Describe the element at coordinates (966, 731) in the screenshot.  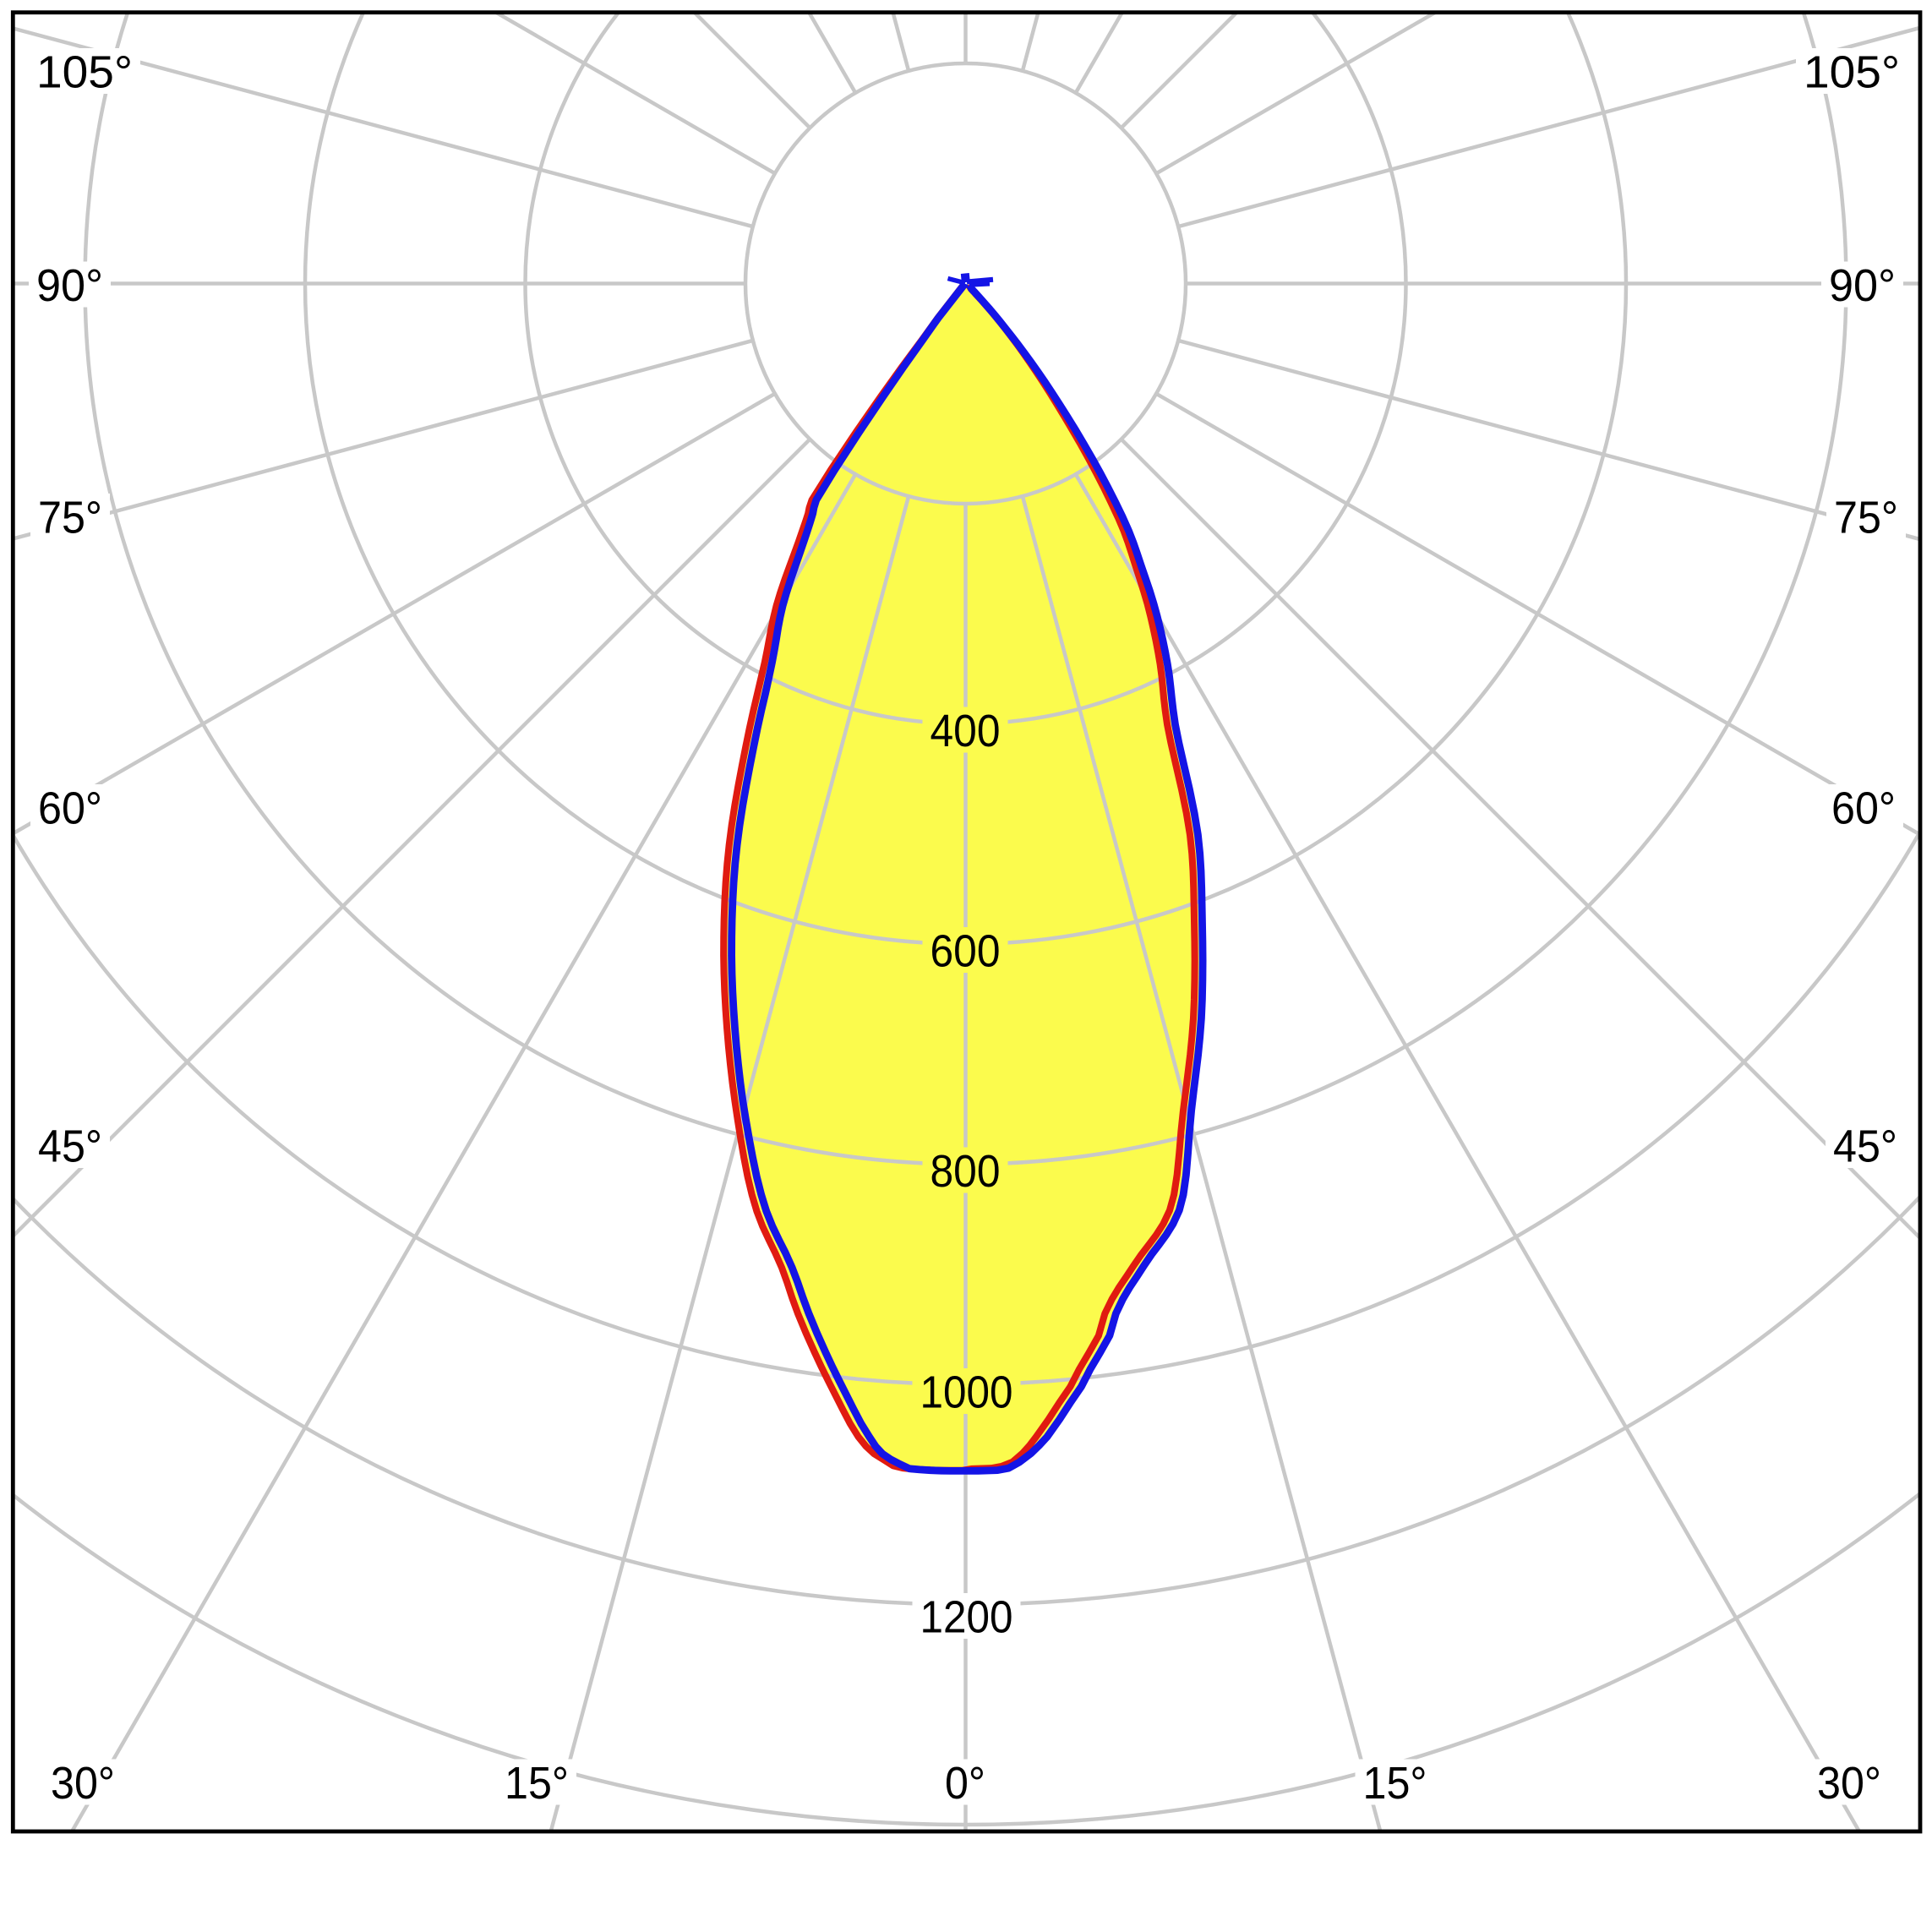
I see `svg-text: 400` at that location.